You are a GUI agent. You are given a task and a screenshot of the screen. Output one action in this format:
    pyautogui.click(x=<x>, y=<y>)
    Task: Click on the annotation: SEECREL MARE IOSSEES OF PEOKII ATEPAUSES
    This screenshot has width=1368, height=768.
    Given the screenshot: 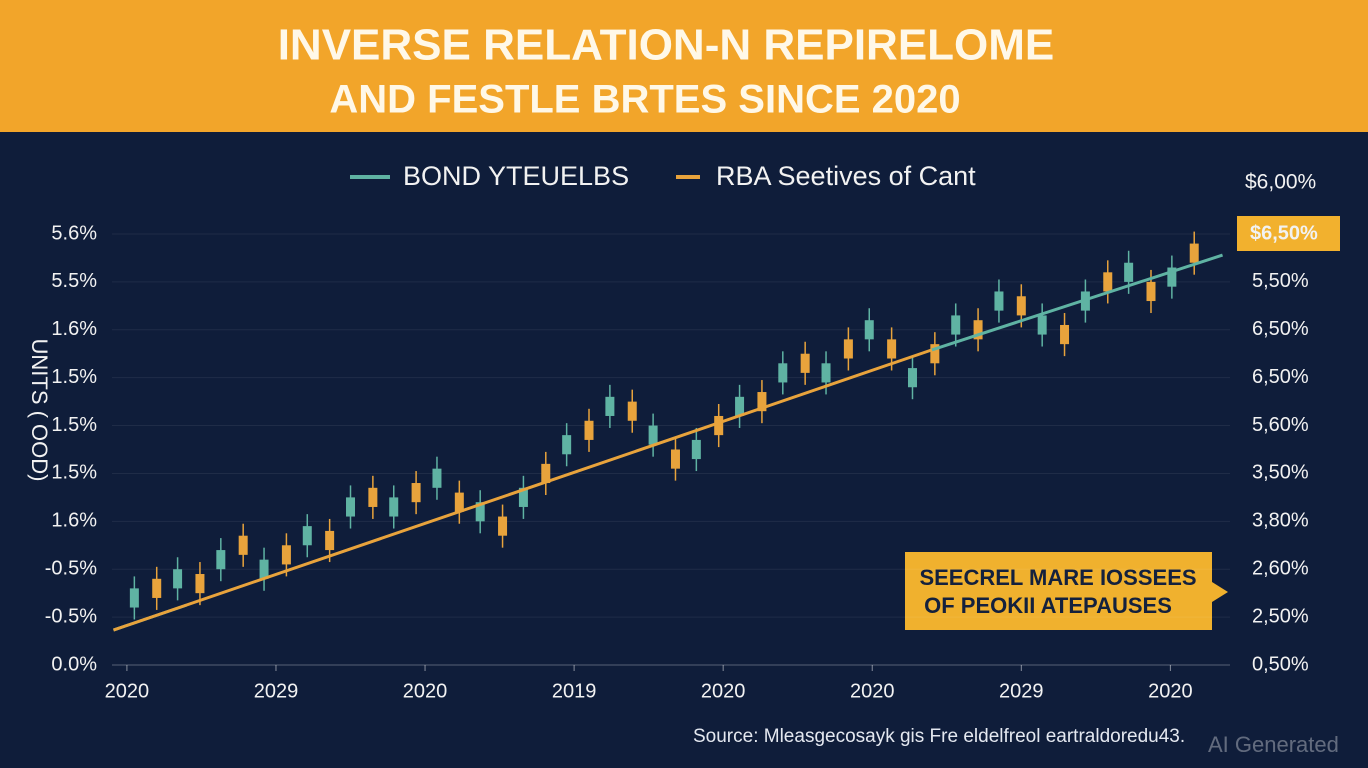 What is the action you would take?
    pyautogui.click(x=1066, y=591)
    